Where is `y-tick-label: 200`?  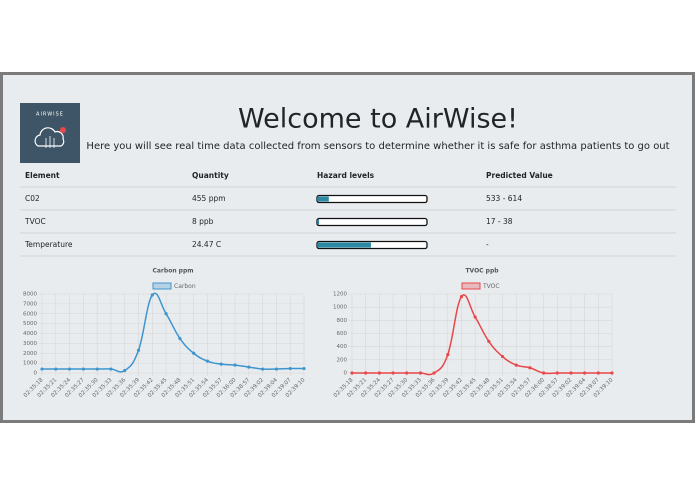
y-tick-label: 200 is located at coordinates (342, 360).